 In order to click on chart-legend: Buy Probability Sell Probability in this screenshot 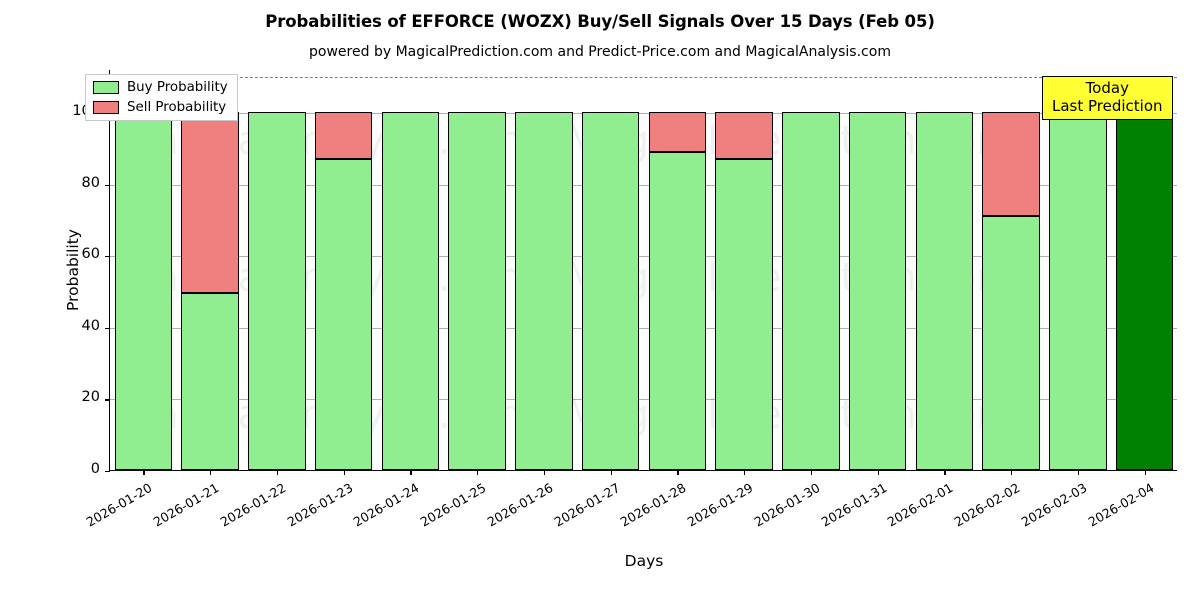, I will do `click(161, 97)`.